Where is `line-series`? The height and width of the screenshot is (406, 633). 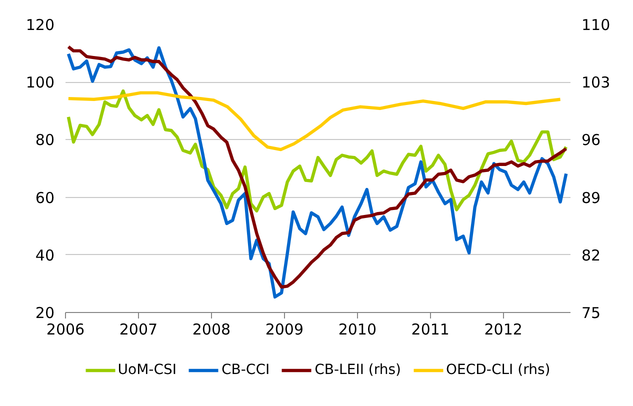
line-series is located at coordinates (314, 121).